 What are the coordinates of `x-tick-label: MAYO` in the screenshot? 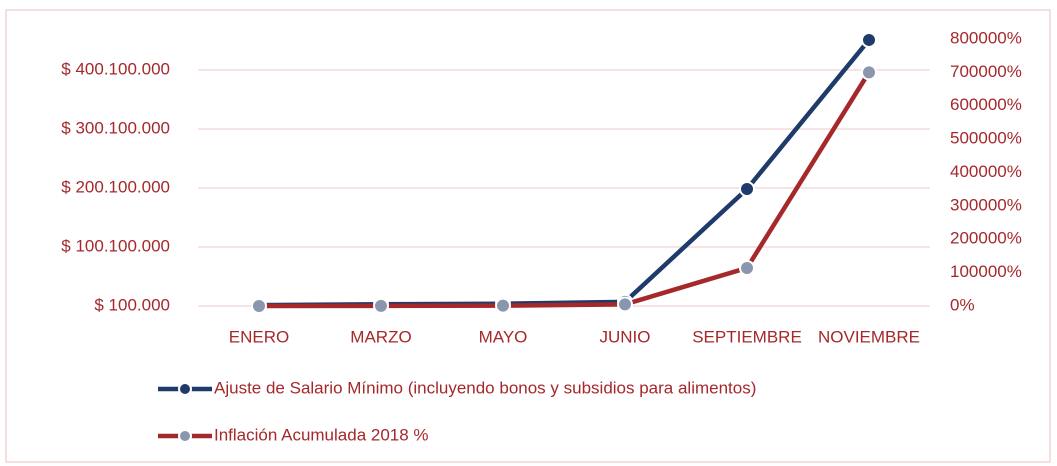 It's located at (503, 336).